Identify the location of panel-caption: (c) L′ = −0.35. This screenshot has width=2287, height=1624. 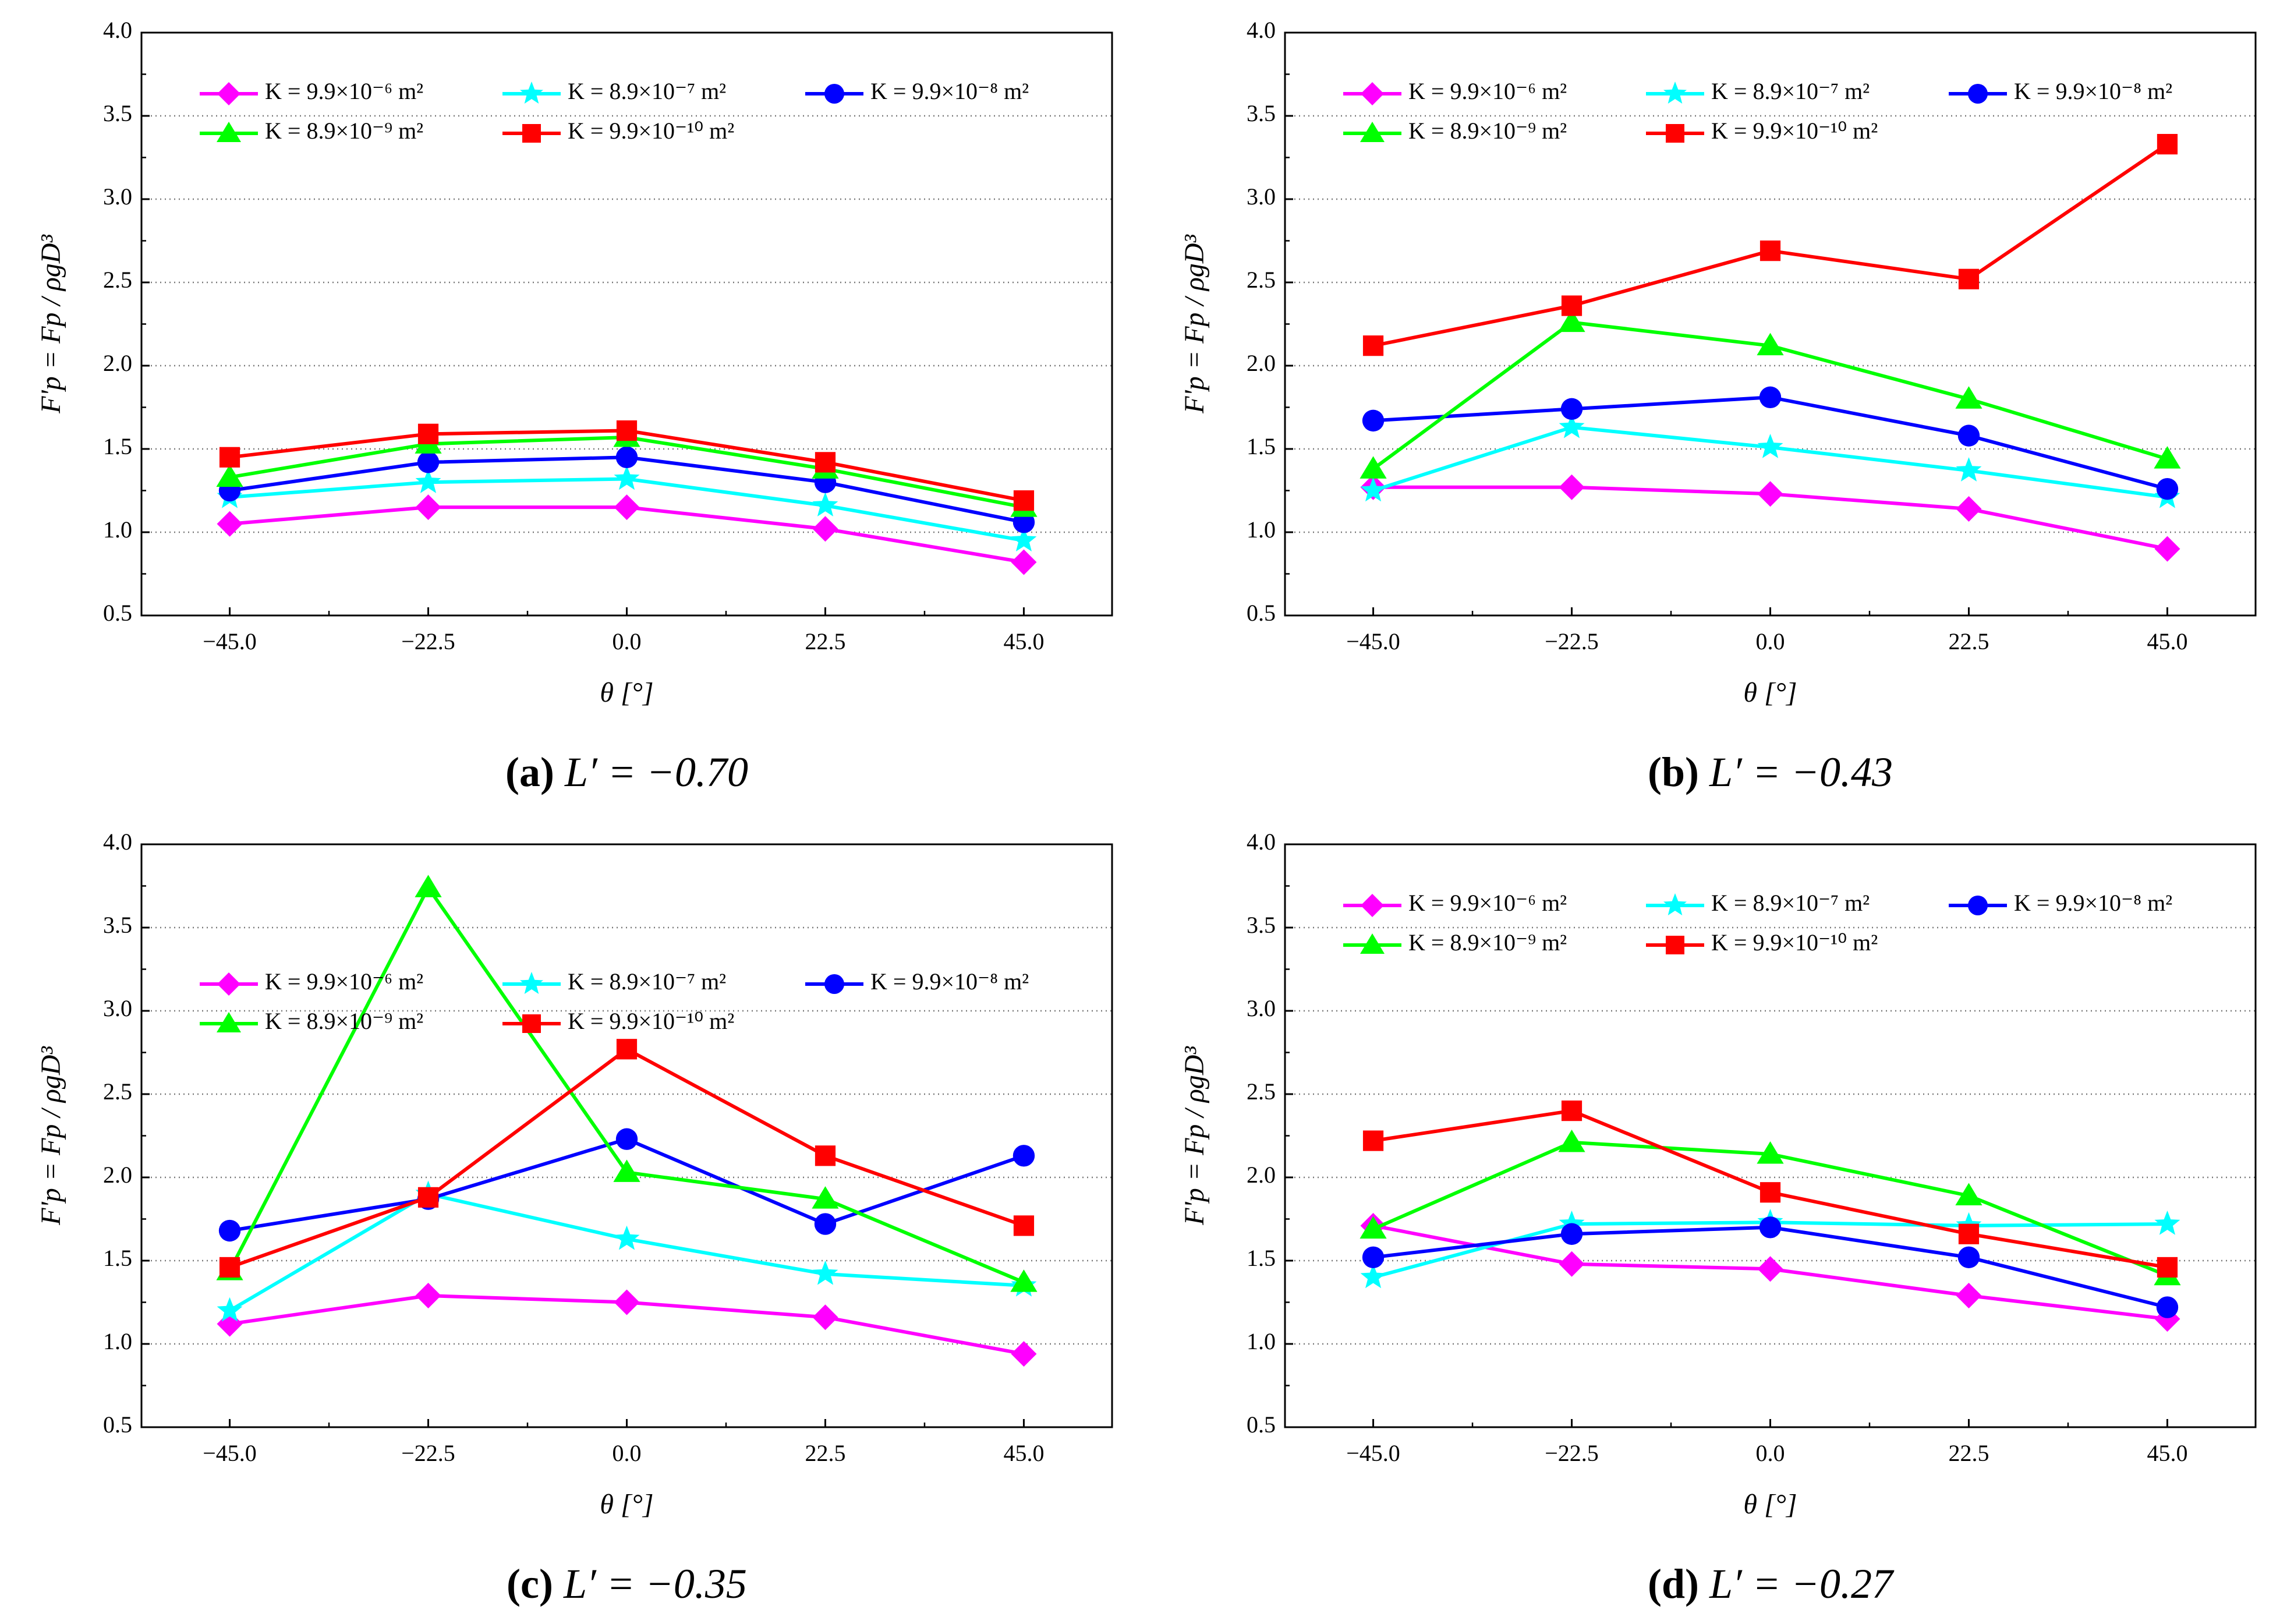
(627, 1584).